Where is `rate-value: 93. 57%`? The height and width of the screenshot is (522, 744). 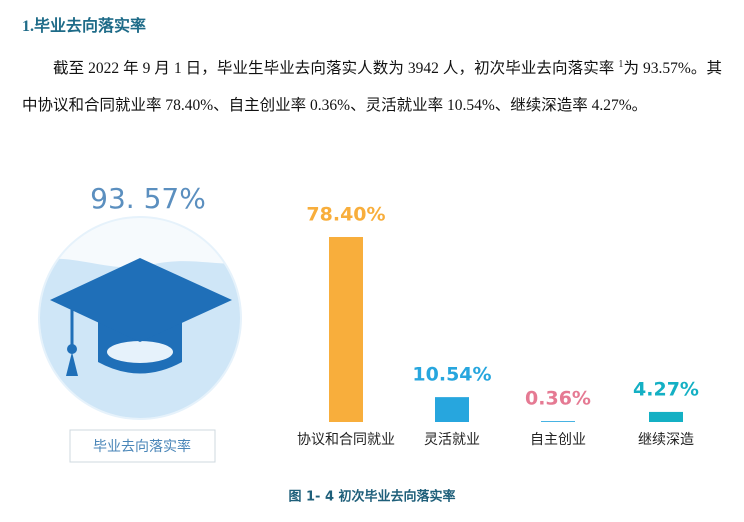
rate-value: 93. 57% is located at coordinates (148, 198).